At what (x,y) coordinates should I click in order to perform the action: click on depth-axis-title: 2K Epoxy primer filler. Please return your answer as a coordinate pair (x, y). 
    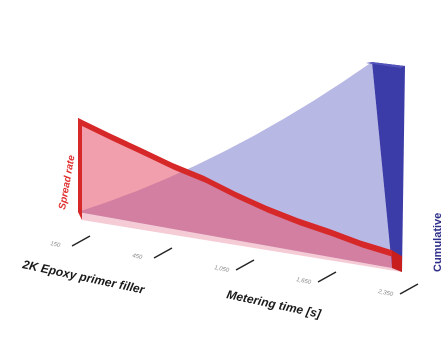
    Looking at the image, I should click on (83, 277).